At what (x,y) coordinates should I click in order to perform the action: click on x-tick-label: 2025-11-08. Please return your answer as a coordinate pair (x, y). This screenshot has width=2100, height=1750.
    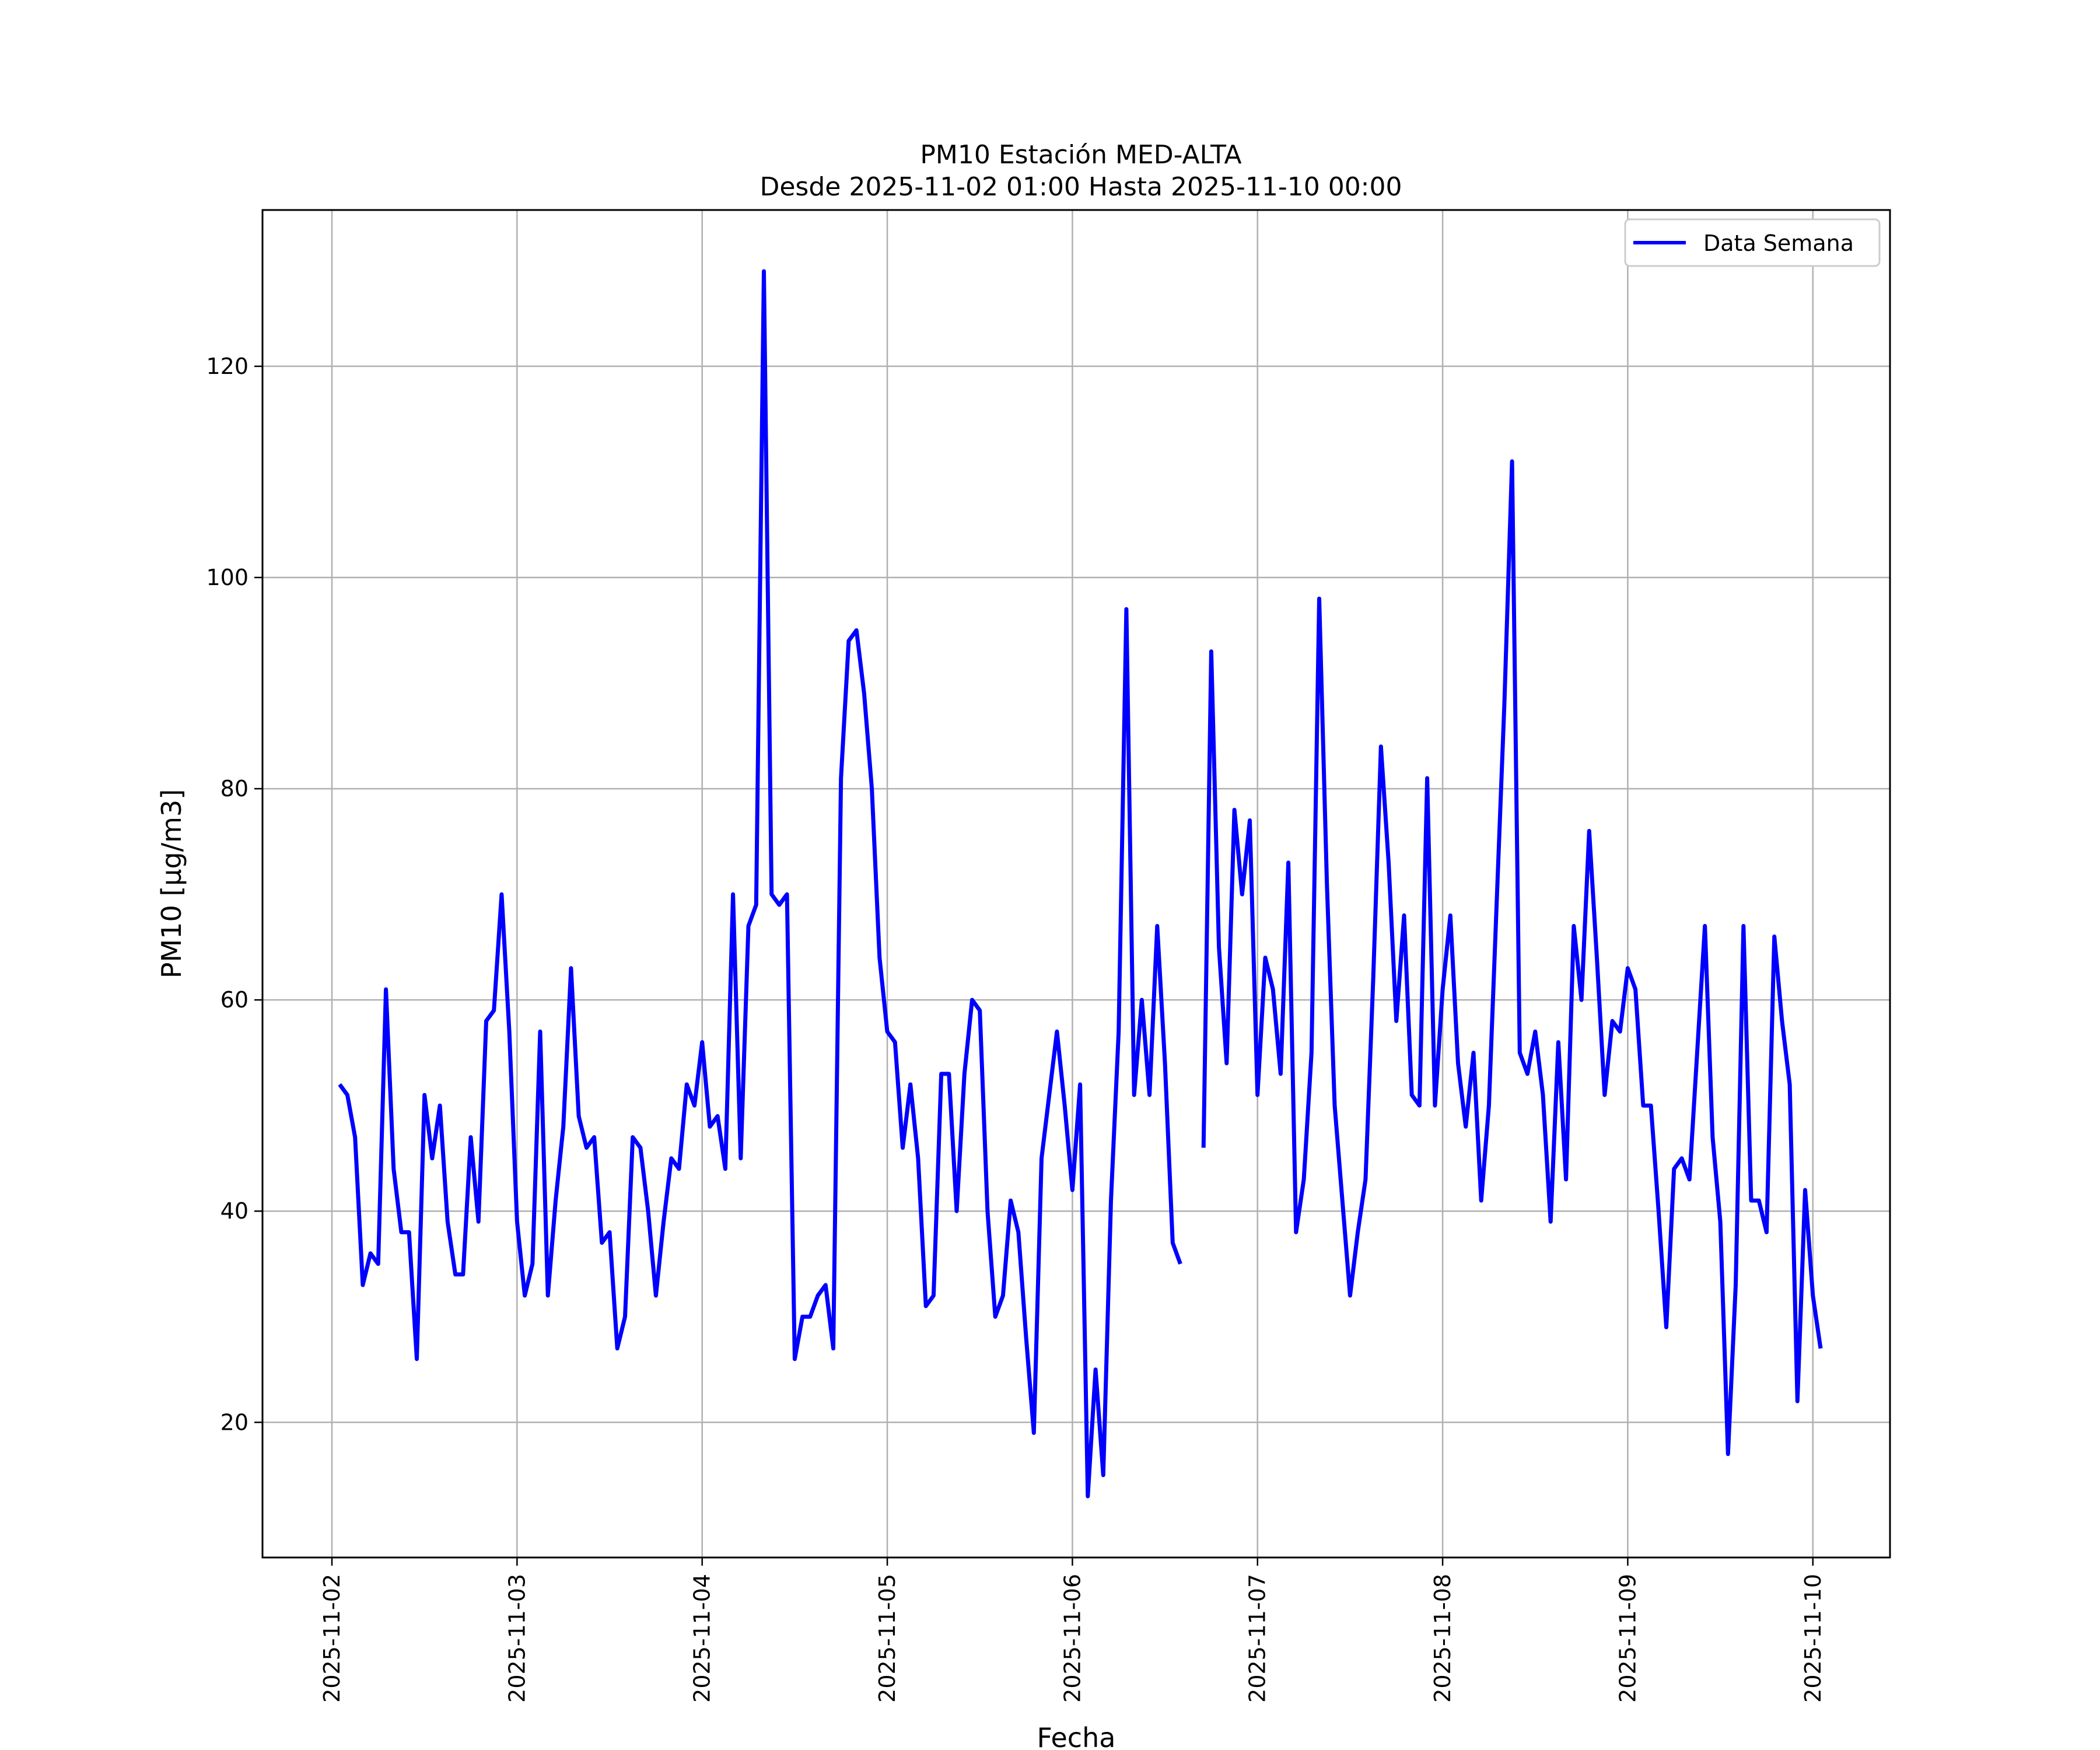
    Looking at the image, I should click on (1442, 1638).